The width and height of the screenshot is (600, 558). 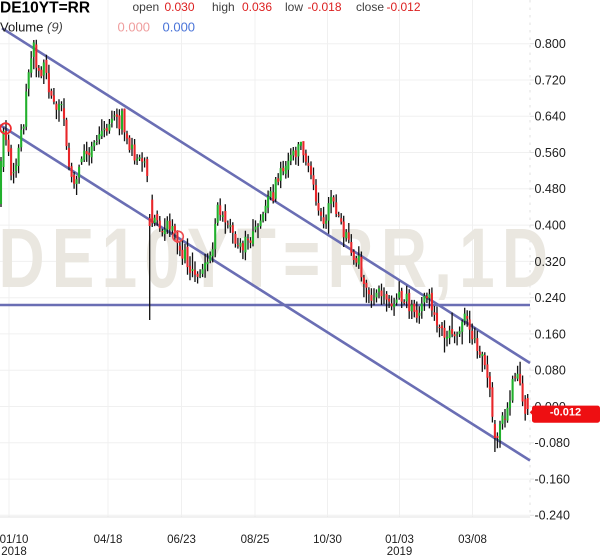 What do you see at coordinates (550, 226) in the screenshot?
I see `svg-text: 0.400` at bounding box center [550, 226].